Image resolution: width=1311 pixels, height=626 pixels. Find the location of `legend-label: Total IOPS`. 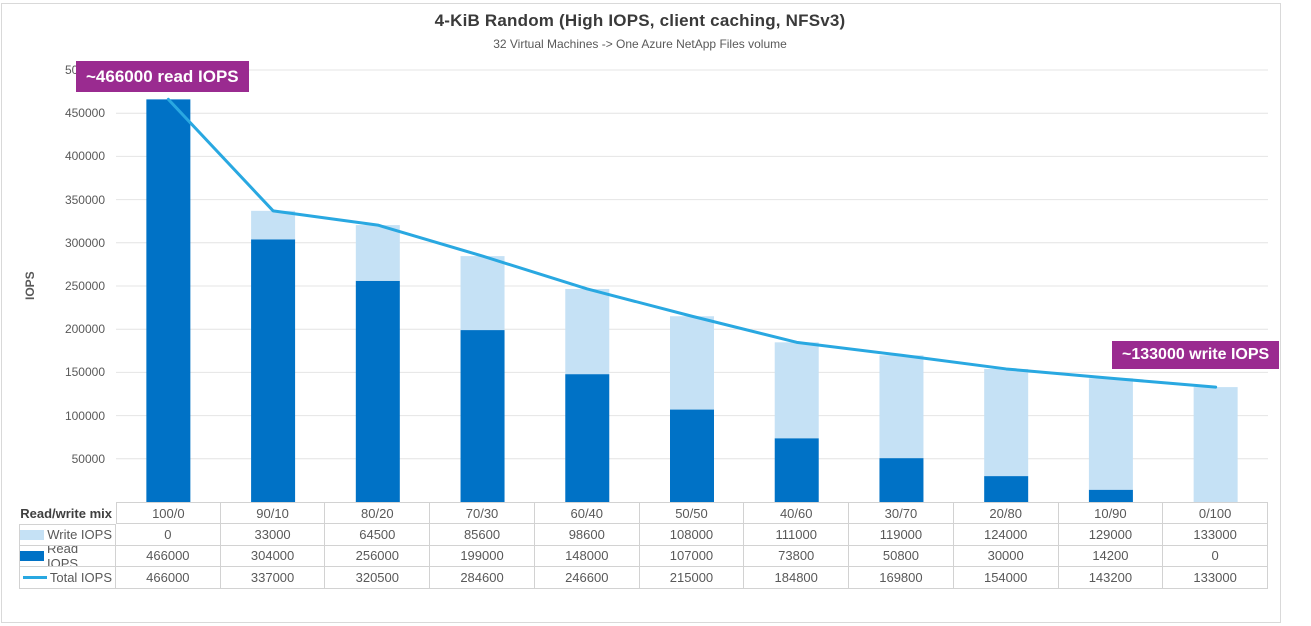

legend-label: Total IOPS is located at coordinates (80, 577).